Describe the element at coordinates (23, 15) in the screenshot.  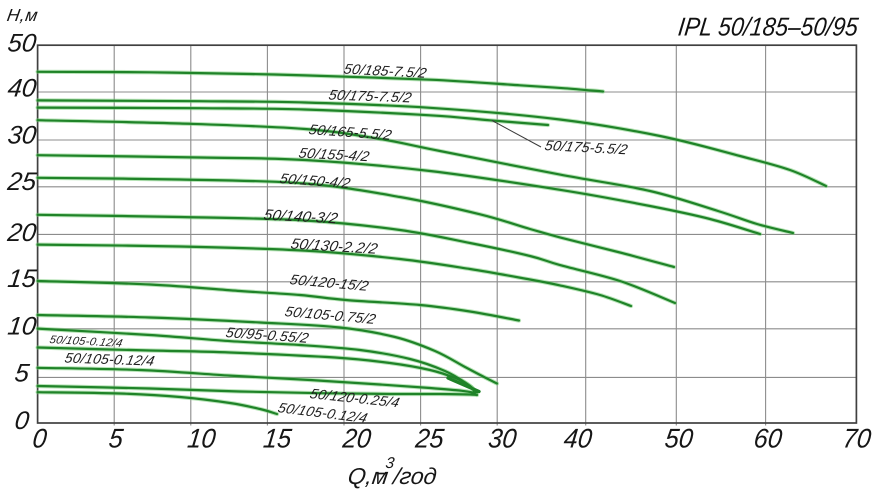
I see `svg-text: Н,м` at that location.